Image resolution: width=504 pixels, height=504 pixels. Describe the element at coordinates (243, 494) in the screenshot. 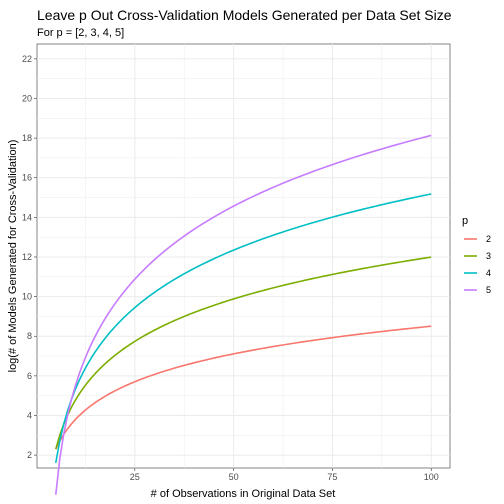

I see `x-axis-title: # of Observations in Original Data Set` at that location.